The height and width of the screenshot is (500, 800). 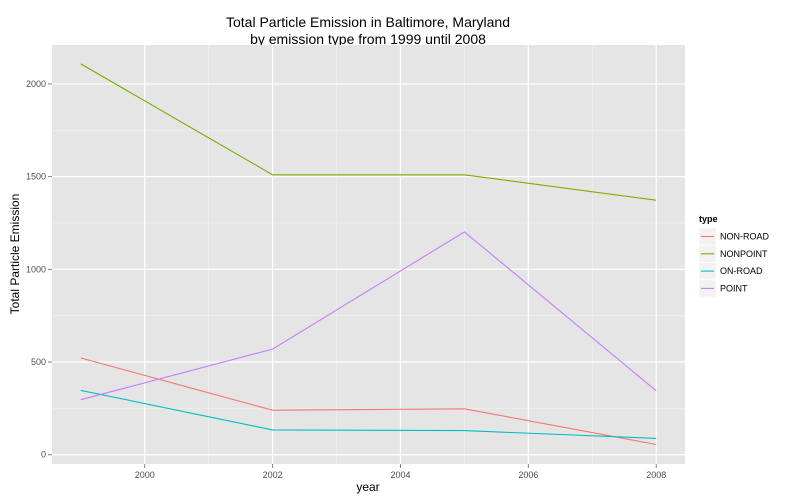 What do you see at coordinates (368, 39) in the screenshot?
I see `chart-subtitle: by emission type from 1999 until 2008` at bounding box center [368, 39].